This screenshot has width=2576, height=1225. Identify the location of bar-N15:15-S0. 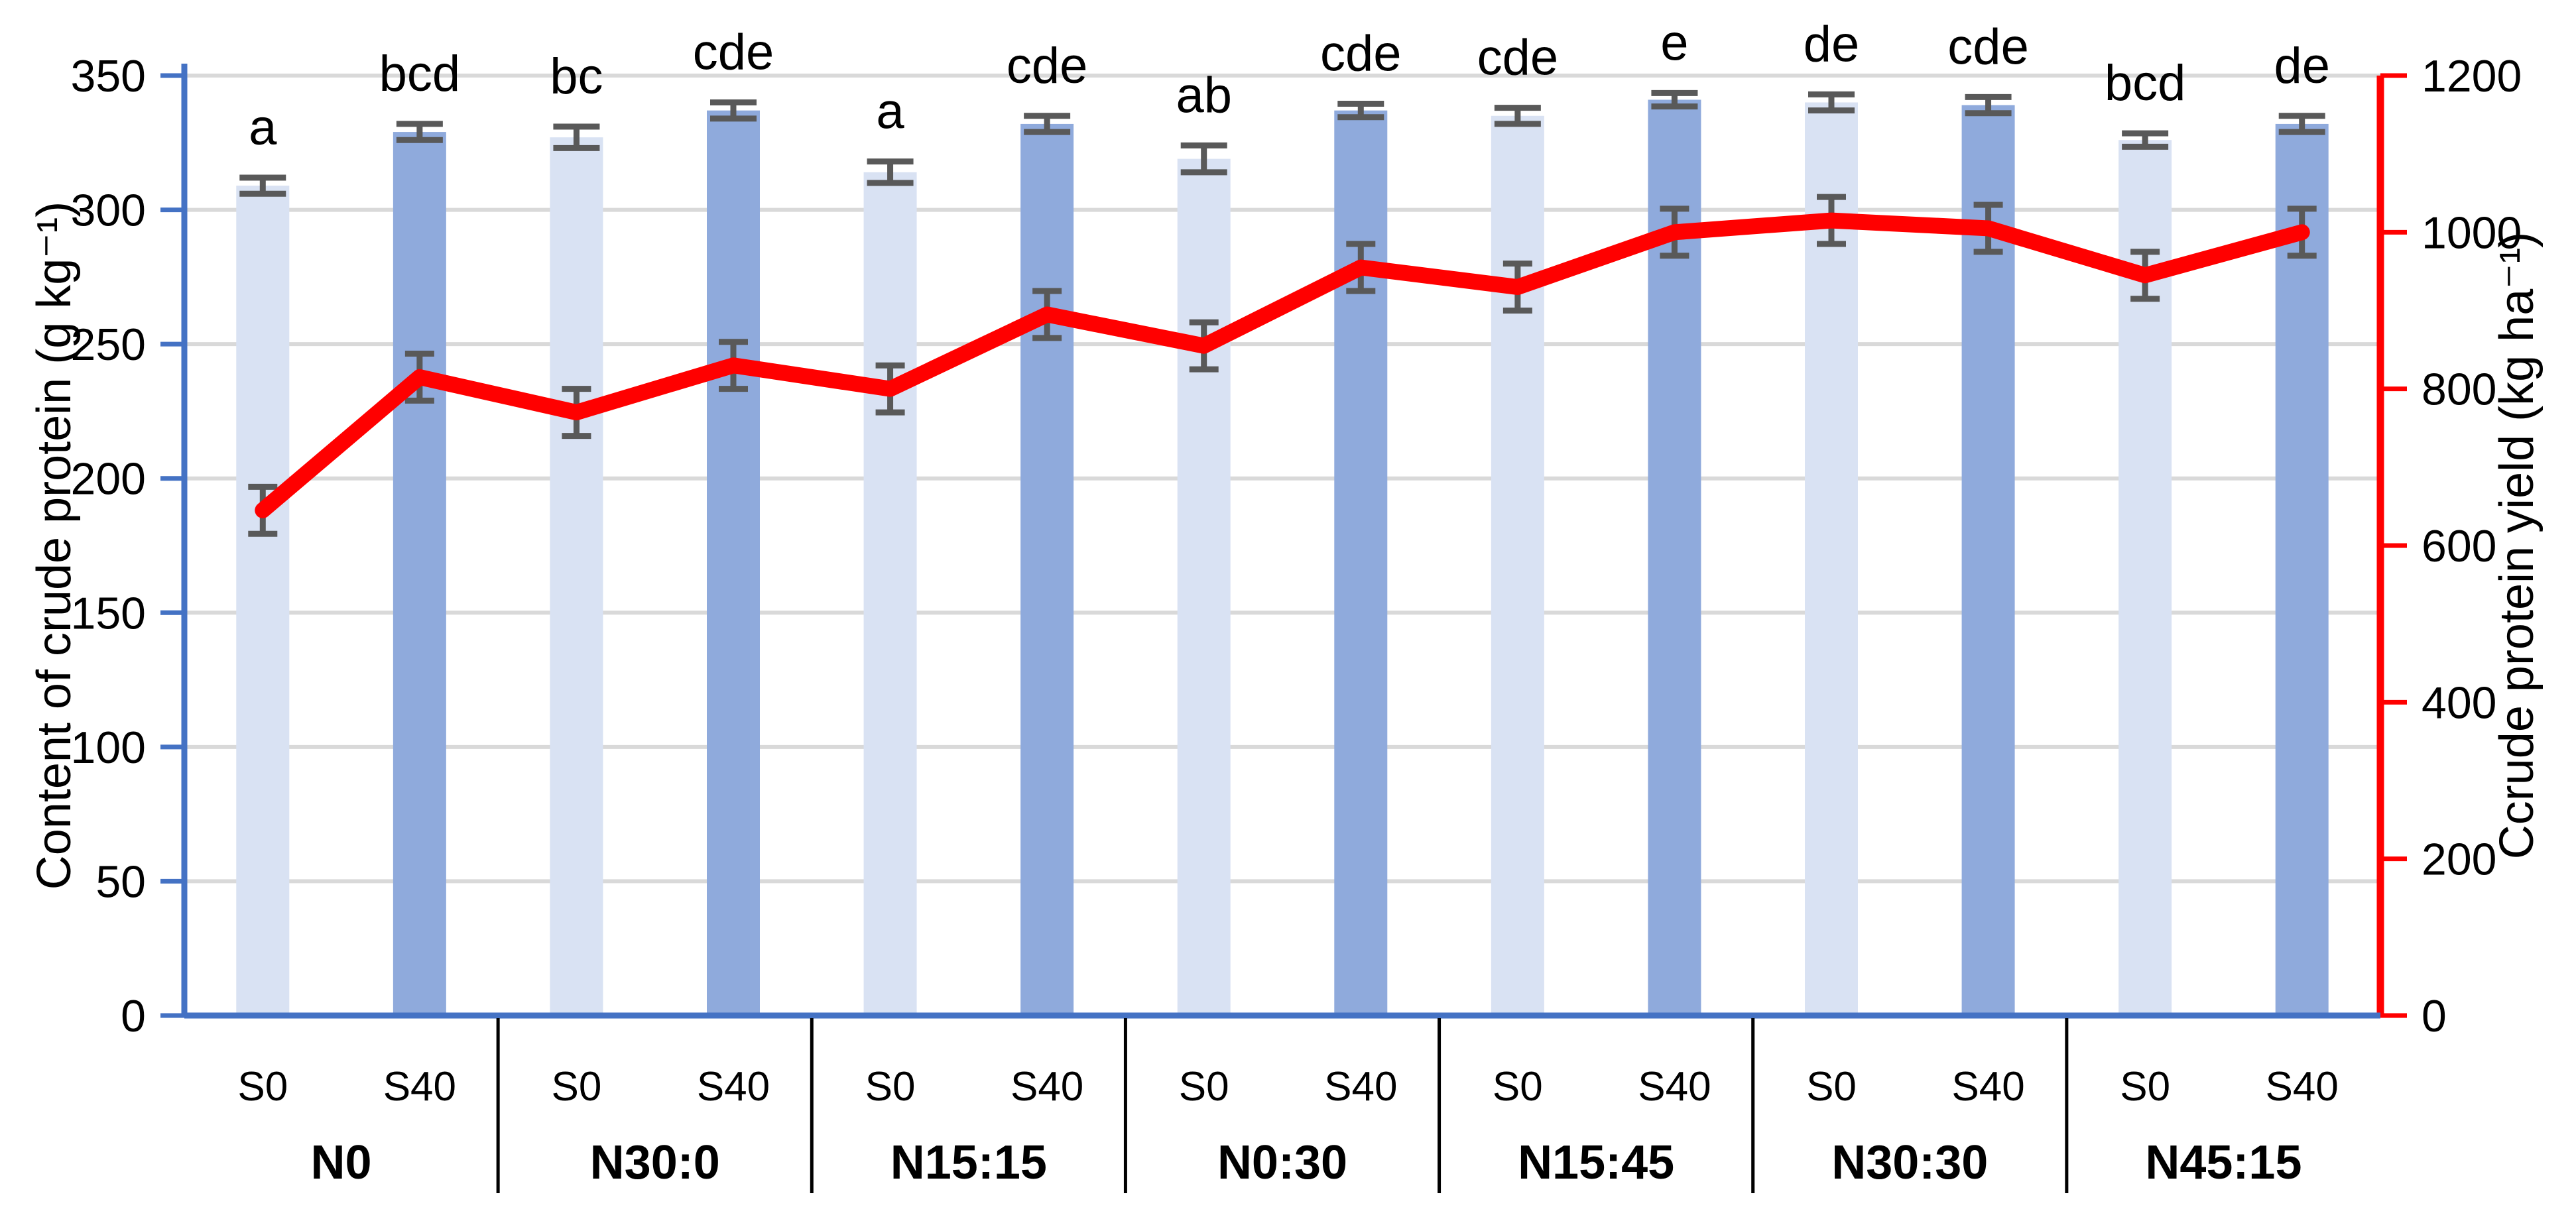
(890, 594).